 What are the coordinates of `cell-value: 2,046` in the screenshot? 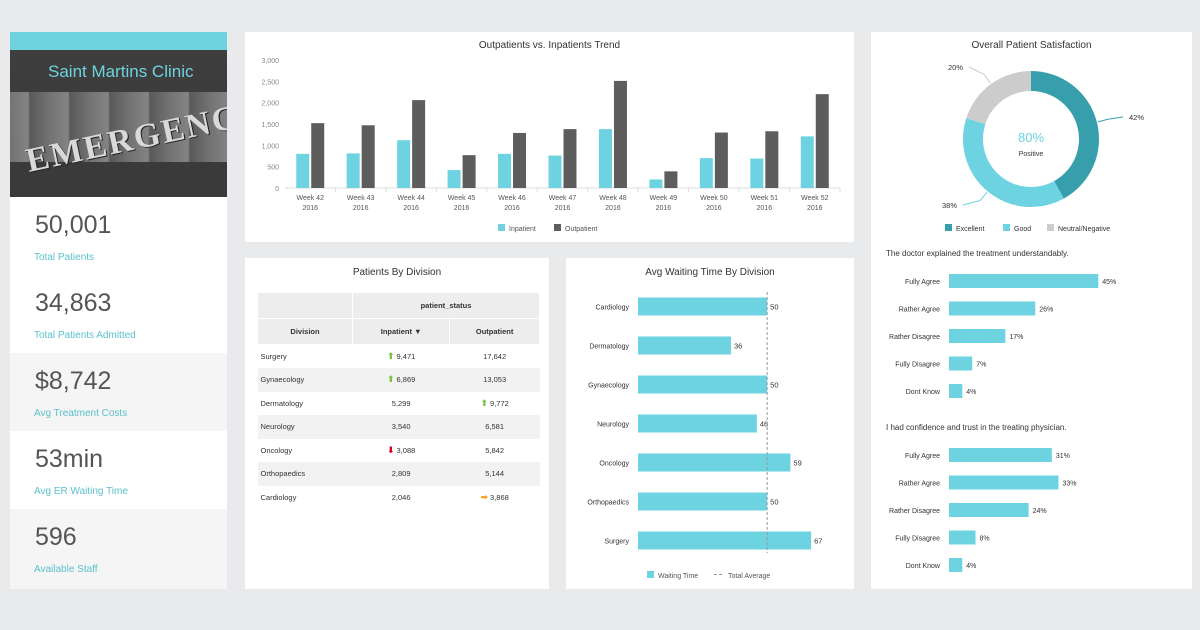 It's located at (401, 497).